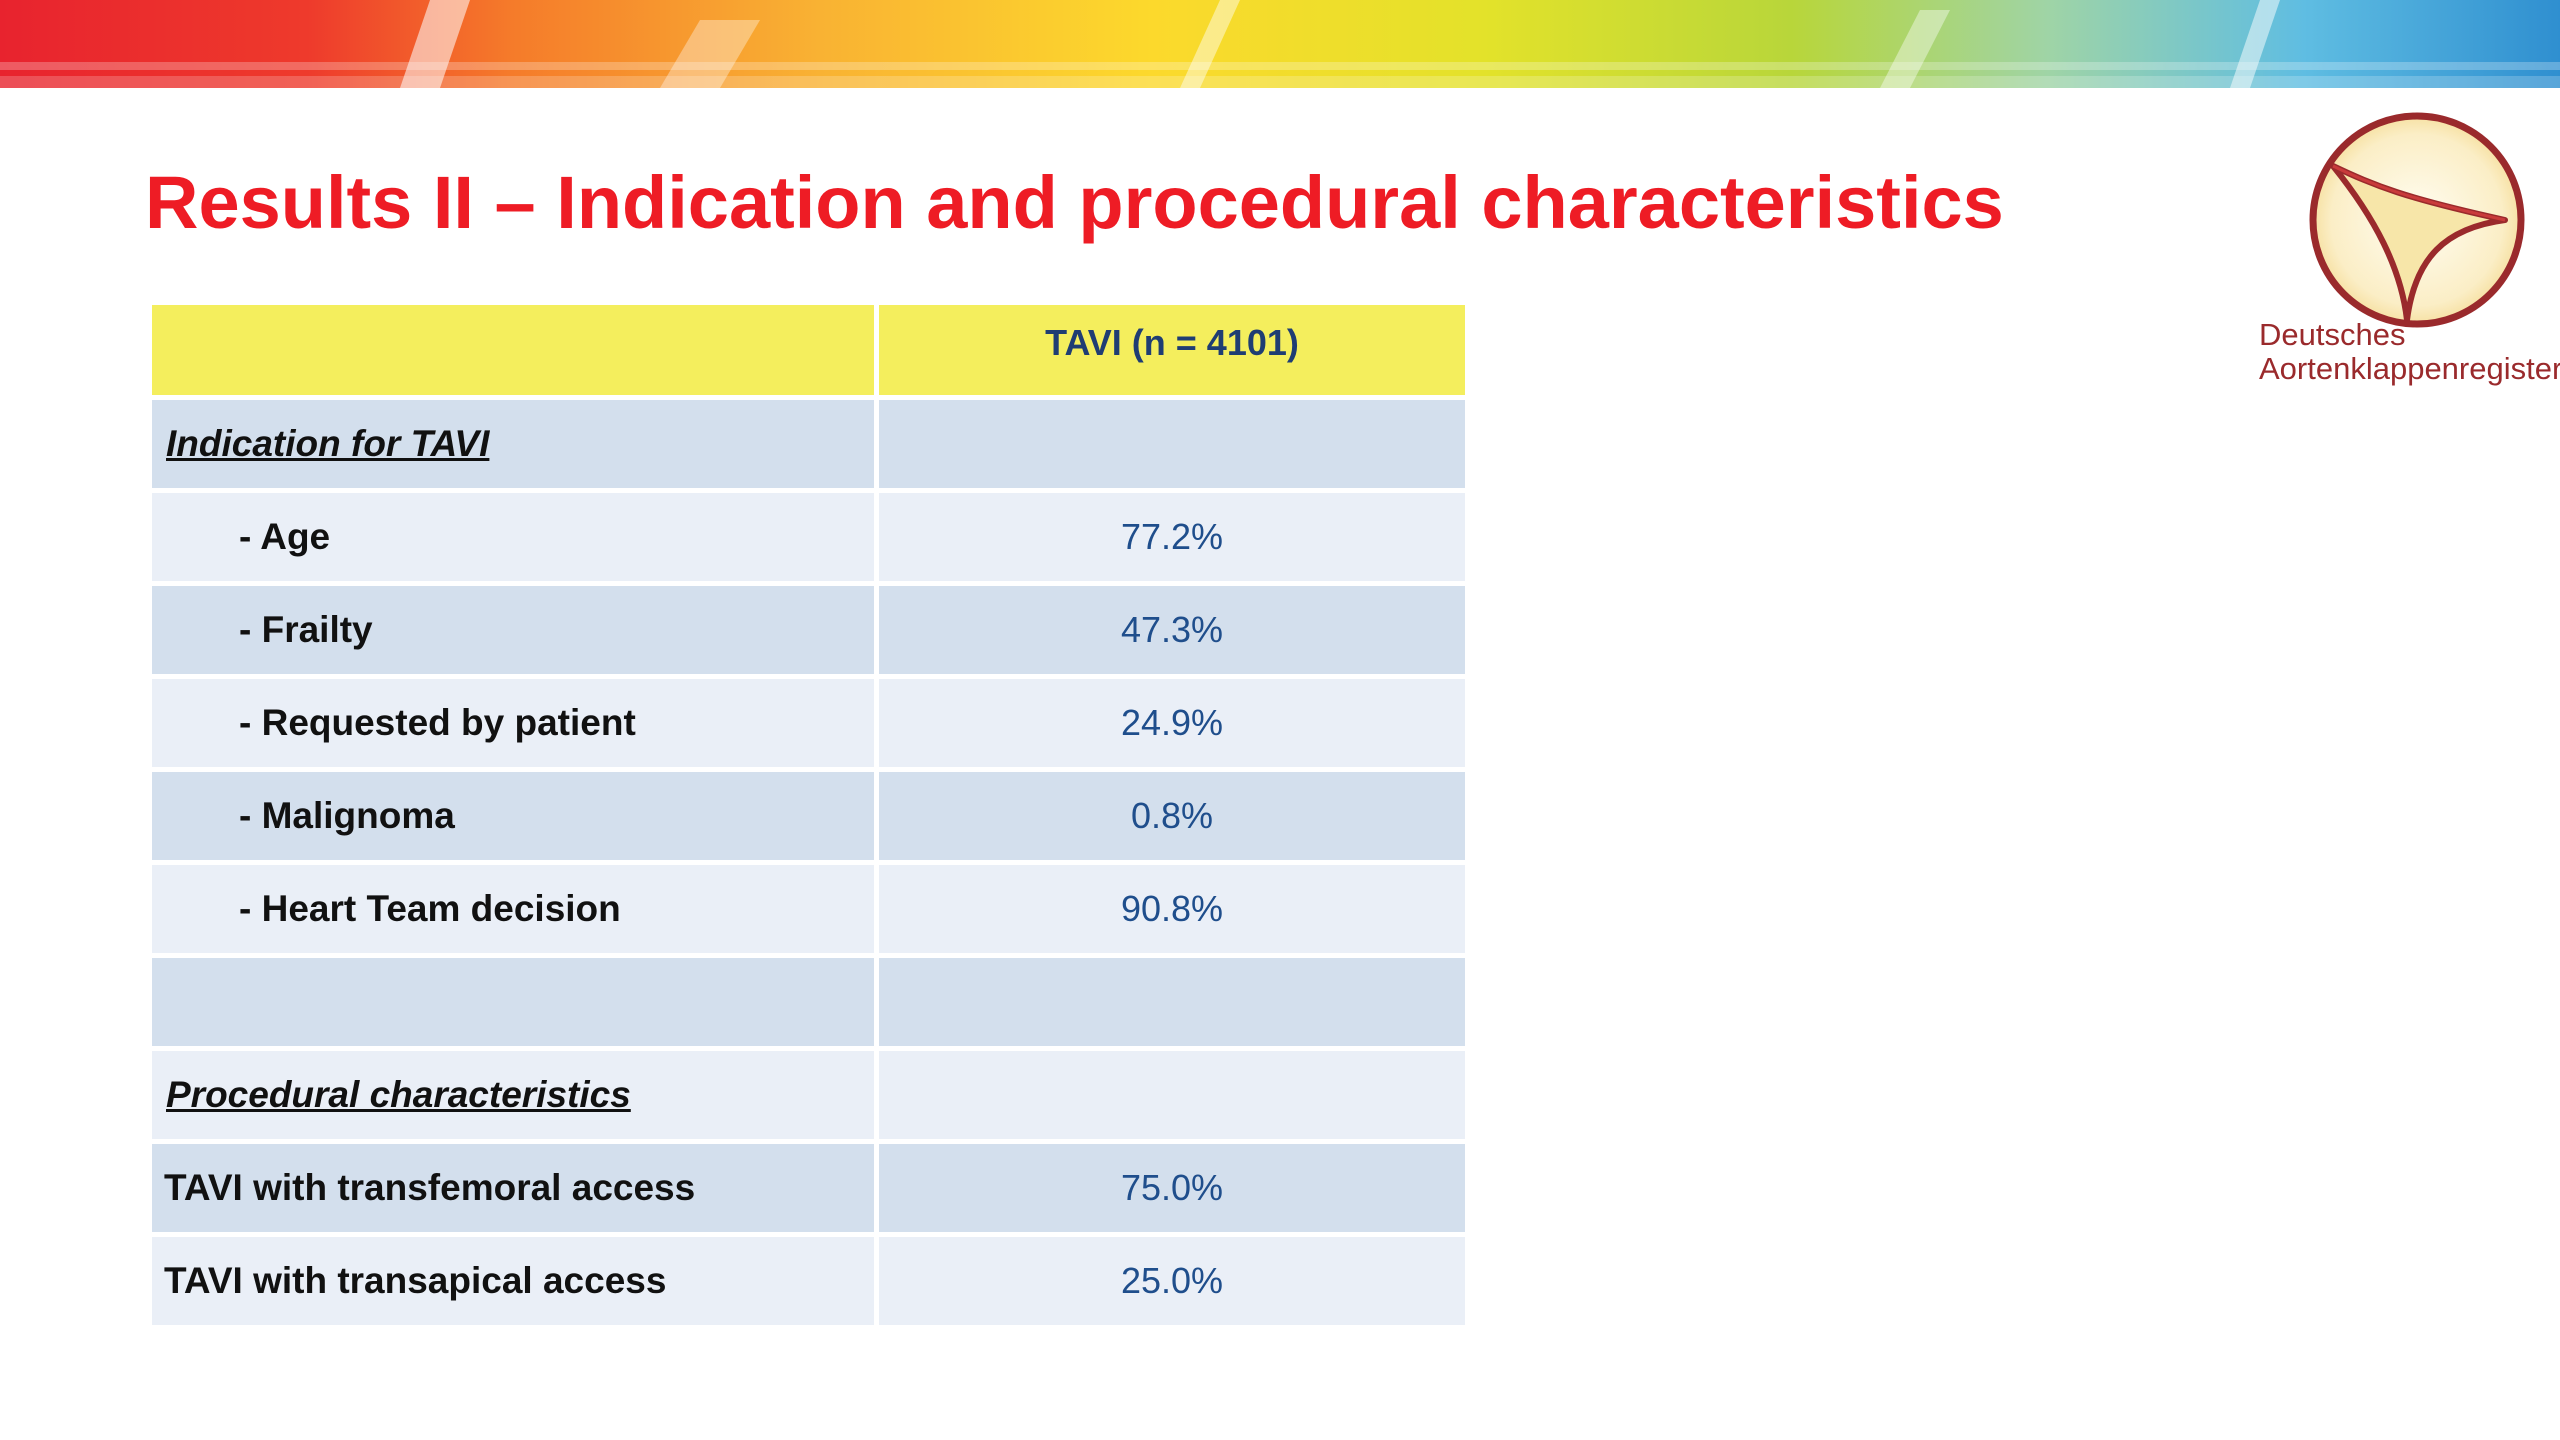 The width and height of the screenshot is (2560, 1440). What do you see at coordinates (1172, 342) in the screenshot?
I see `column-header-tavi: TAVI (n = 4101)` at bounding box center [1172, 342].